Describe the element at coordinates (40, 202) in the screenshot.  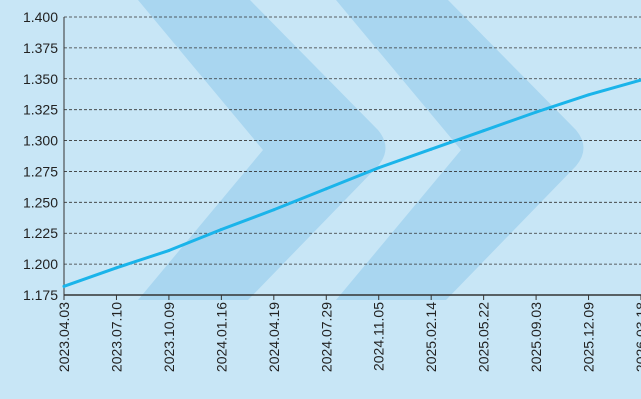
I see `y-tick-label: 1.250` at that location.